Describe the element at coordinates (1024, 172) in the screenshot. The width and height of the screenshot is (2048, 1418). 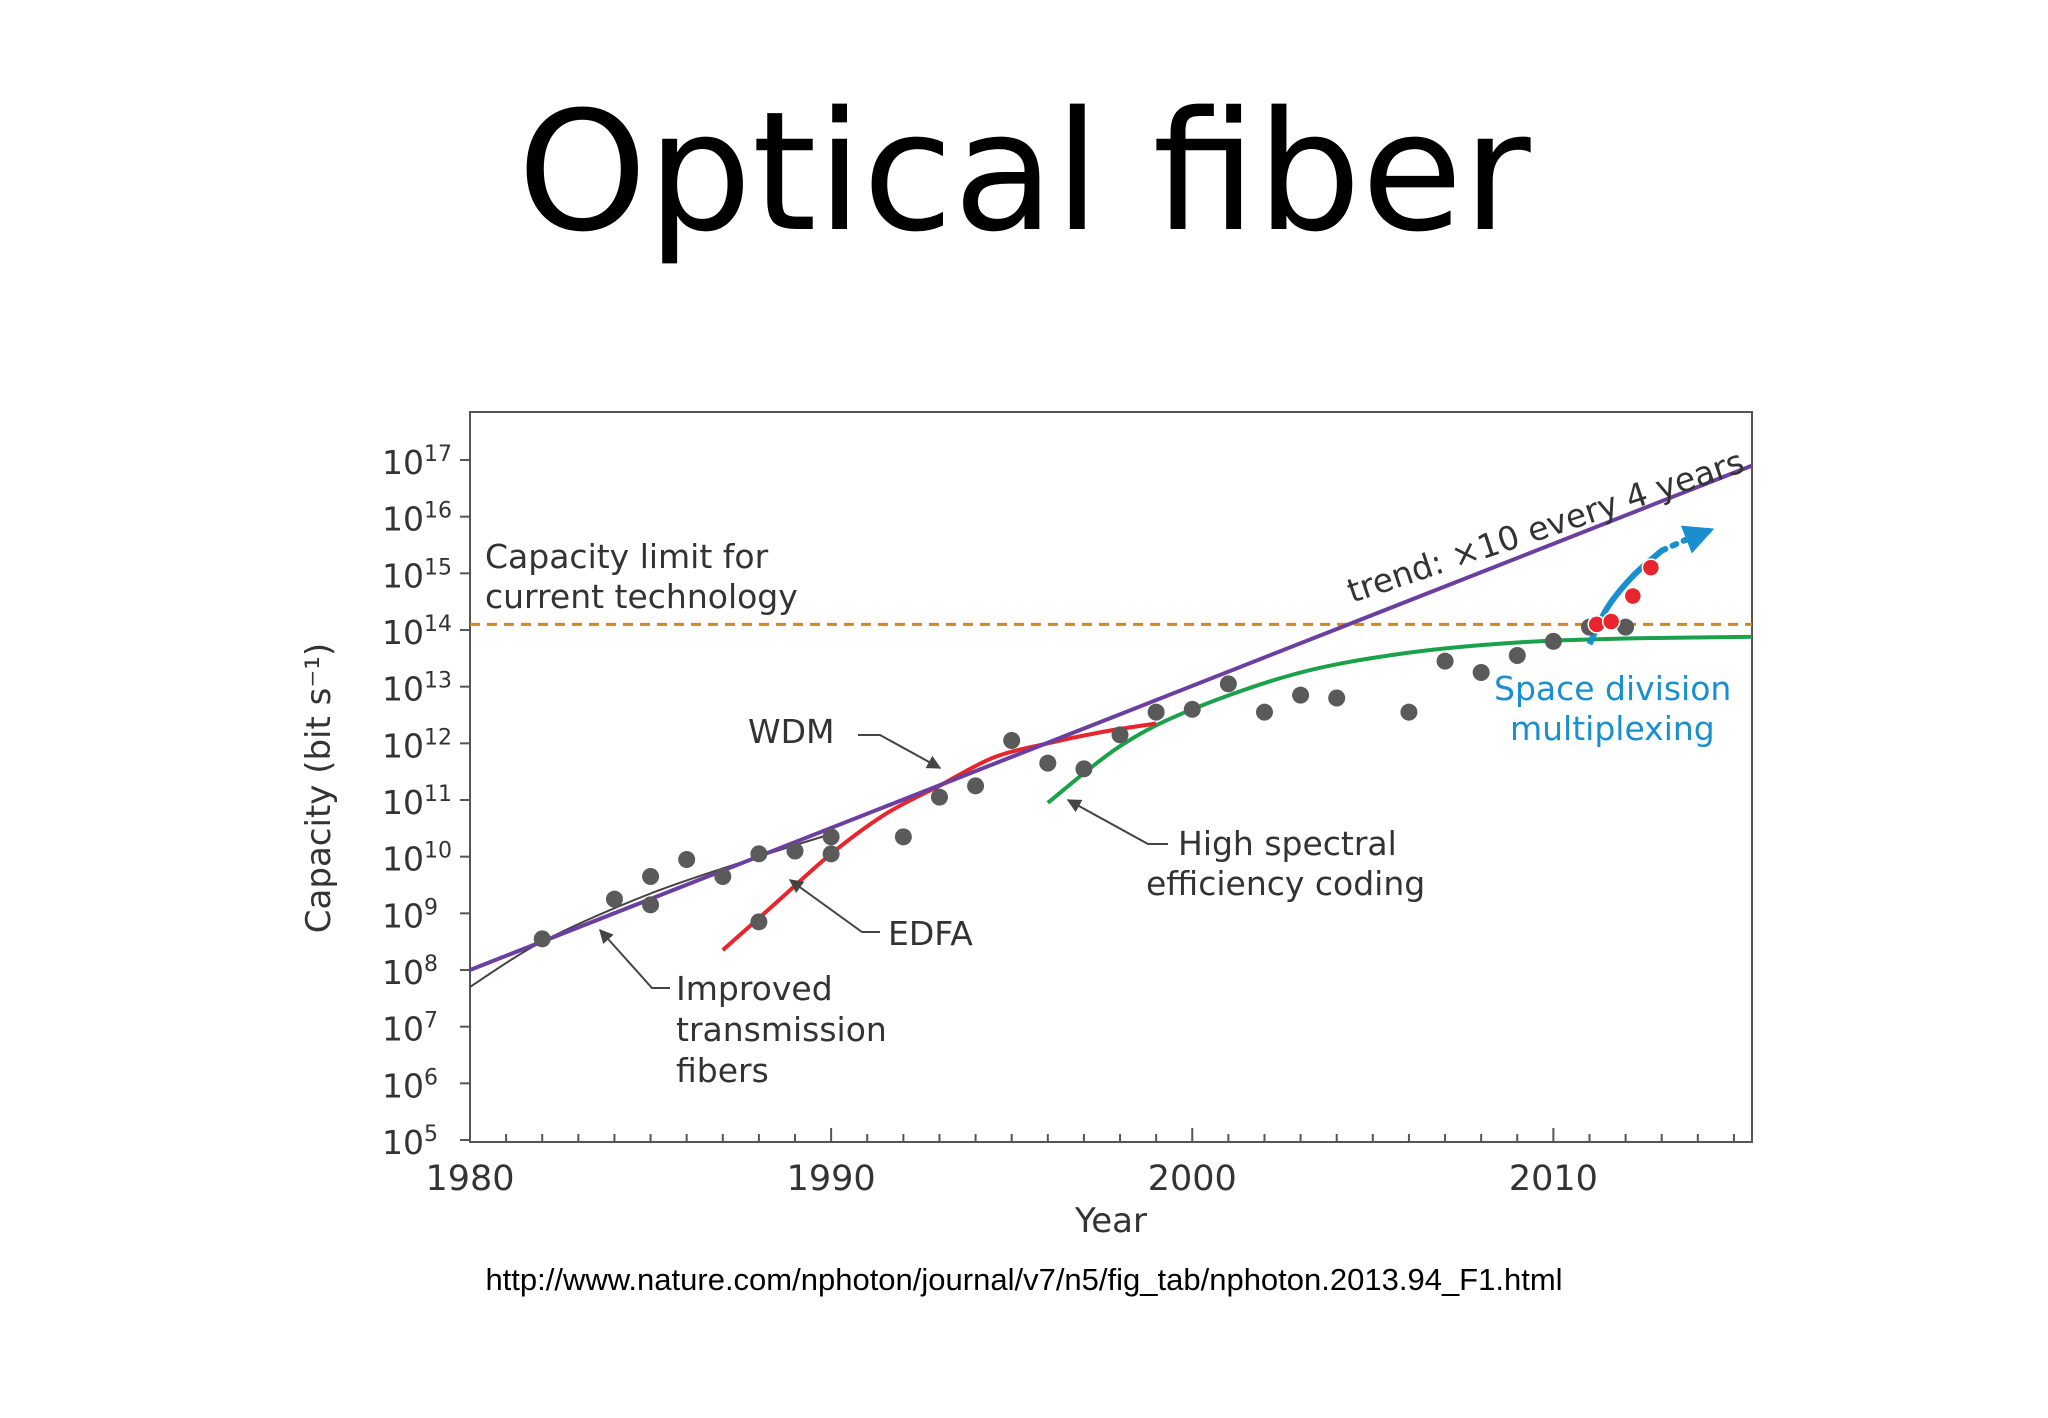
I see `slide-title: Optical fiber` at that location.